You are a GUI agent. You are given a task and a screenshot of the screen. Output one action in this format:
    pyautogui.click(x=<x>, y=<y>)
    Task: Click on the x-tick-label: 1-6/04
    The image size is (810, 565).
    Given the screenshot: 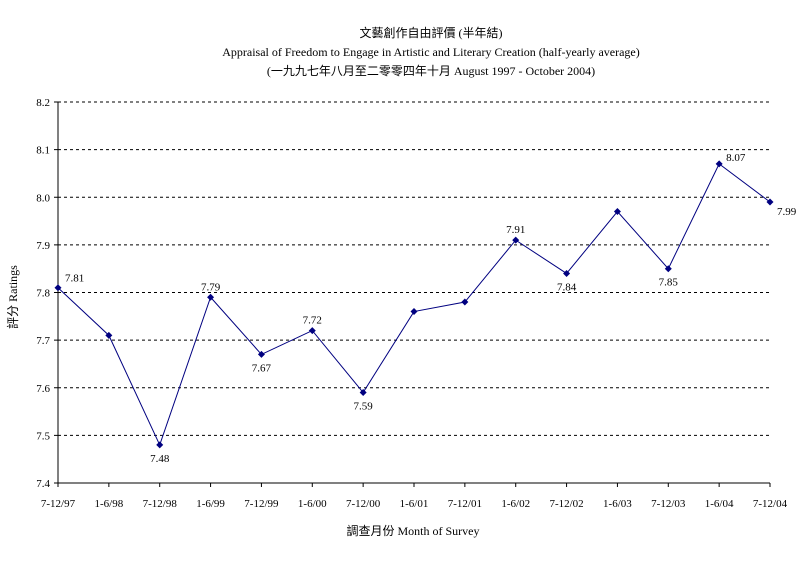 What is the action you would take?
    pyautogui.click(x=719, y=504)
    